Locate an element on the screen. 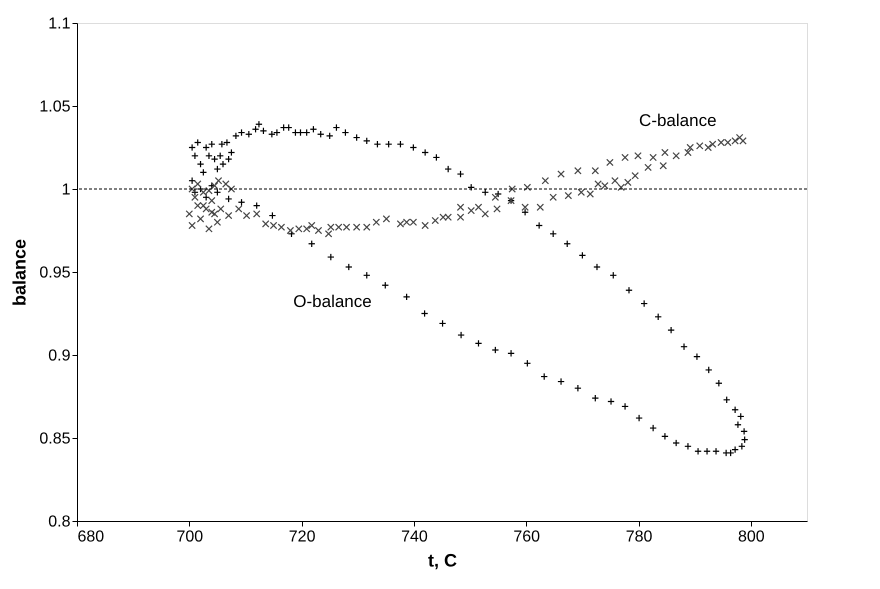 The height and width of the screenshot is (589, 880). y-tick-label: 1.05 is located at coordinates (55, 107).